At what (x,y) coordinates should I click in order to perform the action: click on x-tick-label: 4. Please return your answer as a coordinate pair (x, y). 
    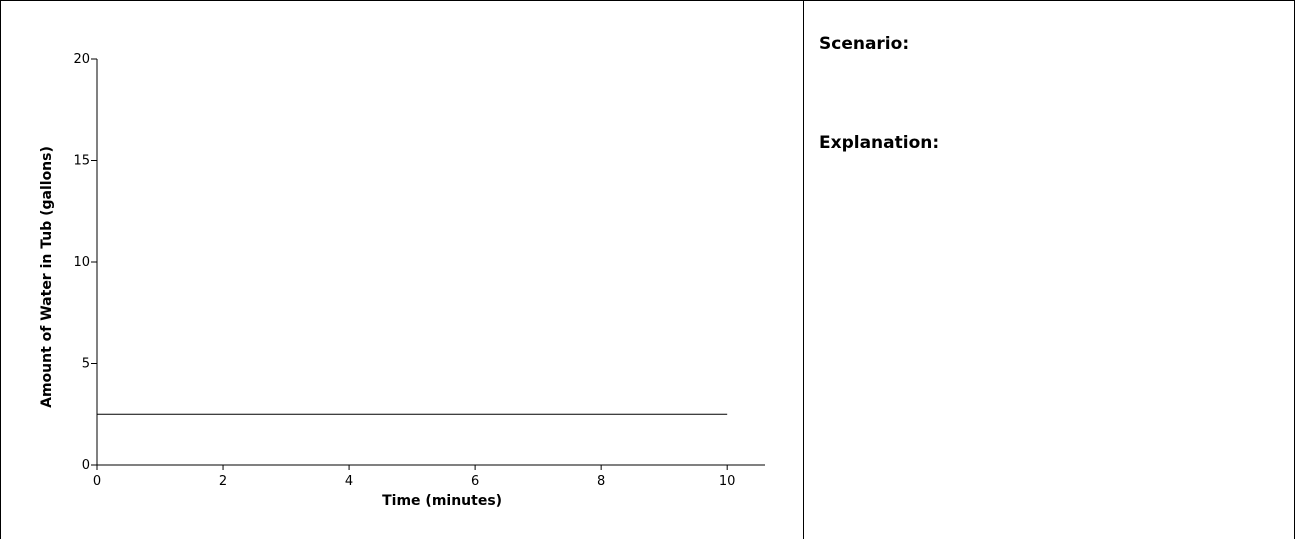
    Looking at the image, I should click on (349, 481).